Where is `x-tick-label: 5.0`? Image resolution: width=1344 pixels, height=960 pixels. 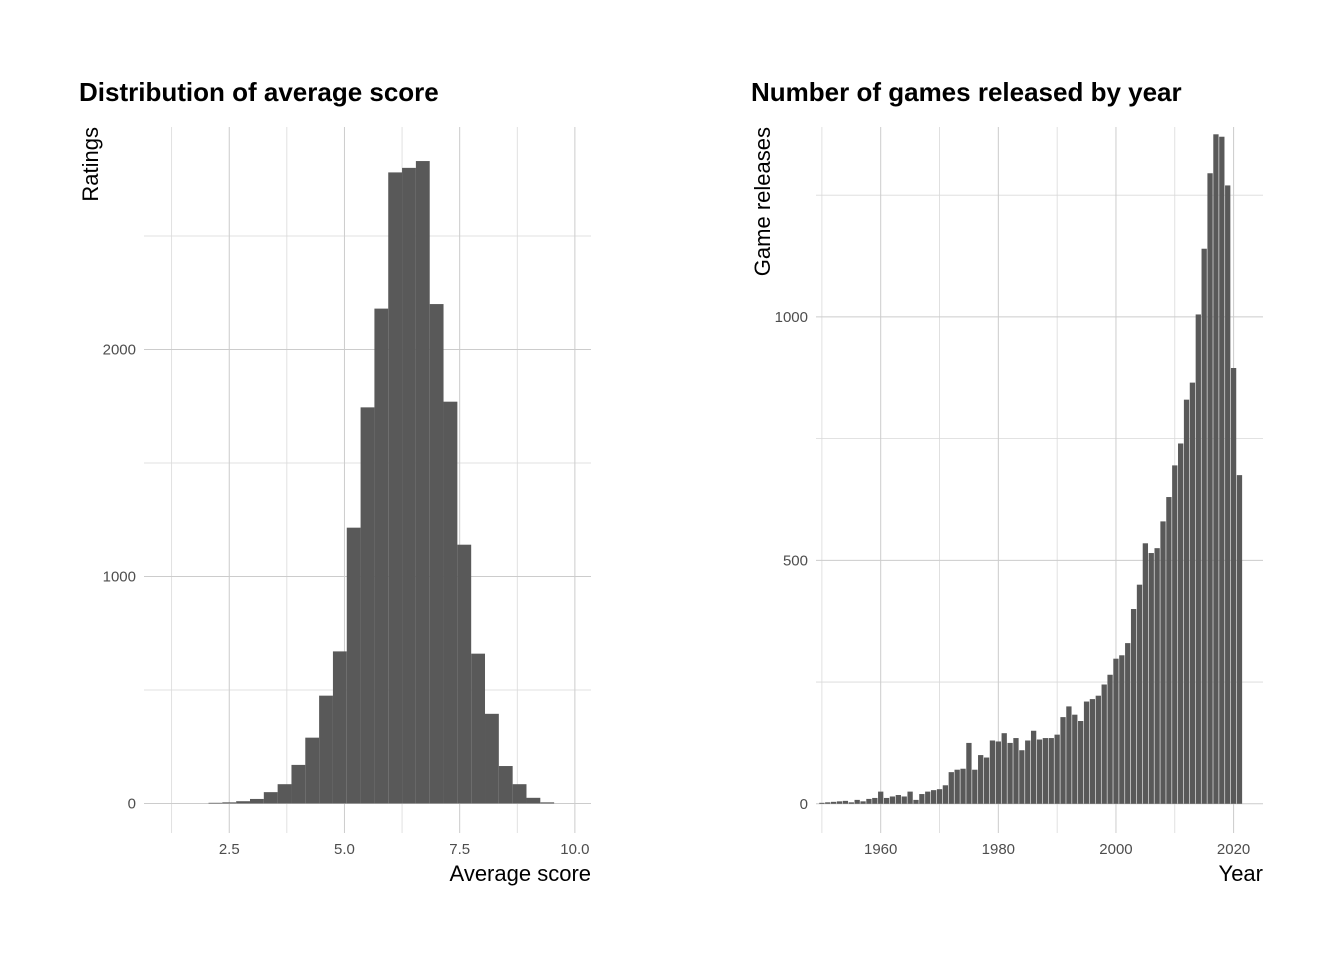 x-tick-label: 5.0 is located at coordinates (344, 849).